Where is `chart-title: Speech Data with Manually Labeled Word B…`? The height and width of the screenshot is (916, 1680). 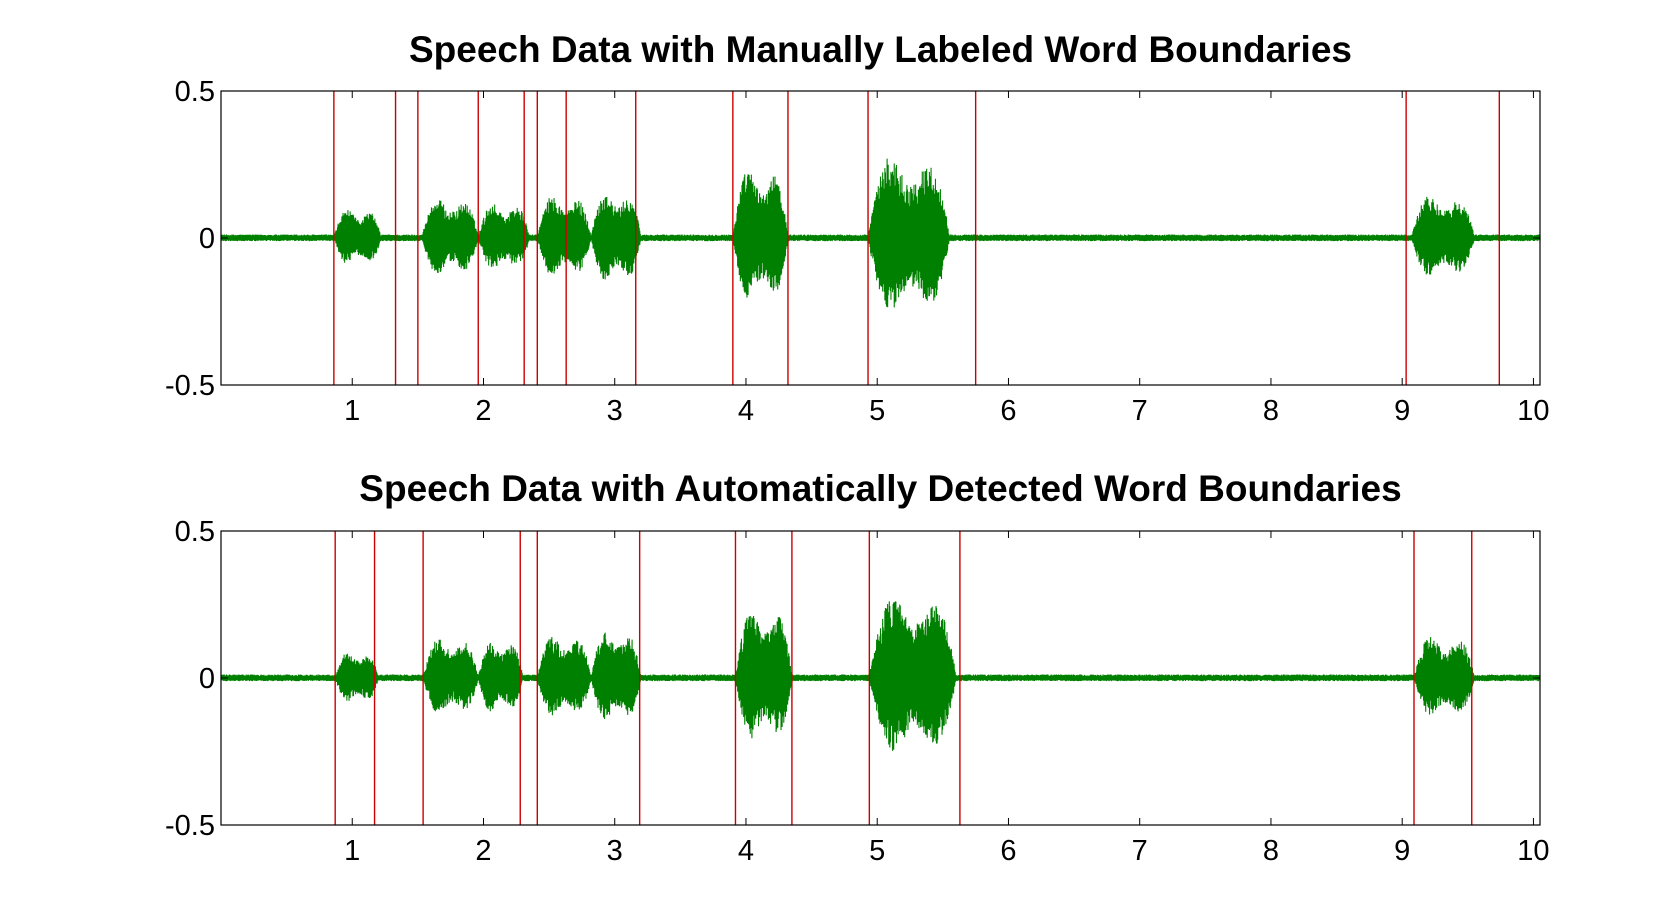
chart-title: Speech Data with Manually Labeled Word B… is located at coordinates (880, 49).